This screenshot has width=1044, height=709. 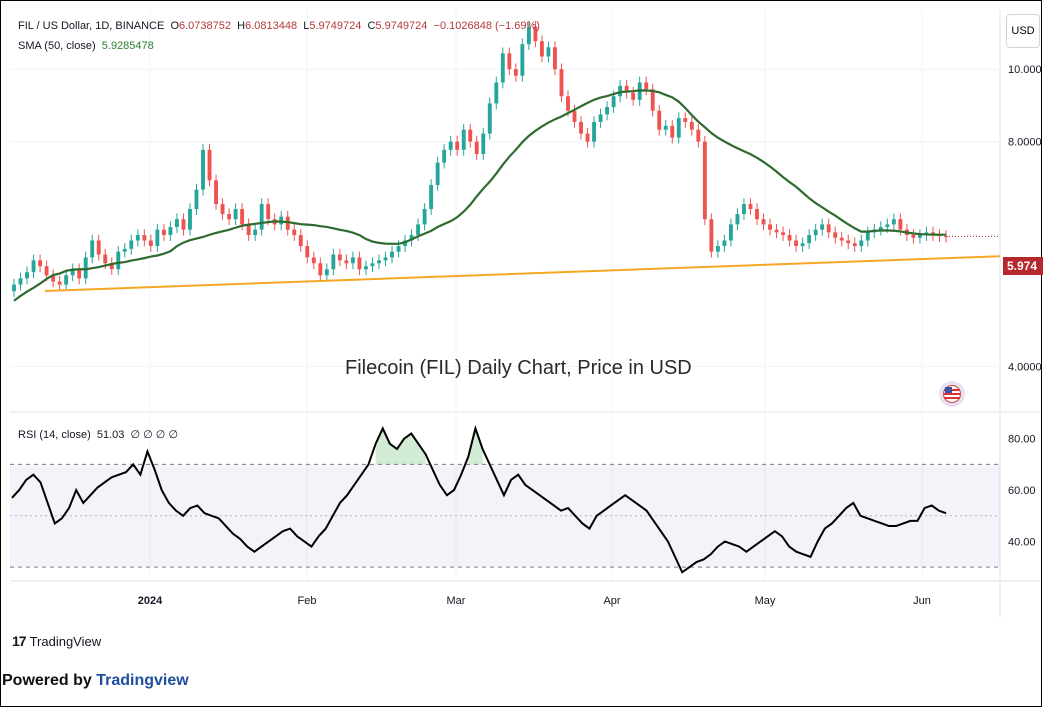 I want to click on rsi-tick-label: 40.00, so click(x=1022, y=542).